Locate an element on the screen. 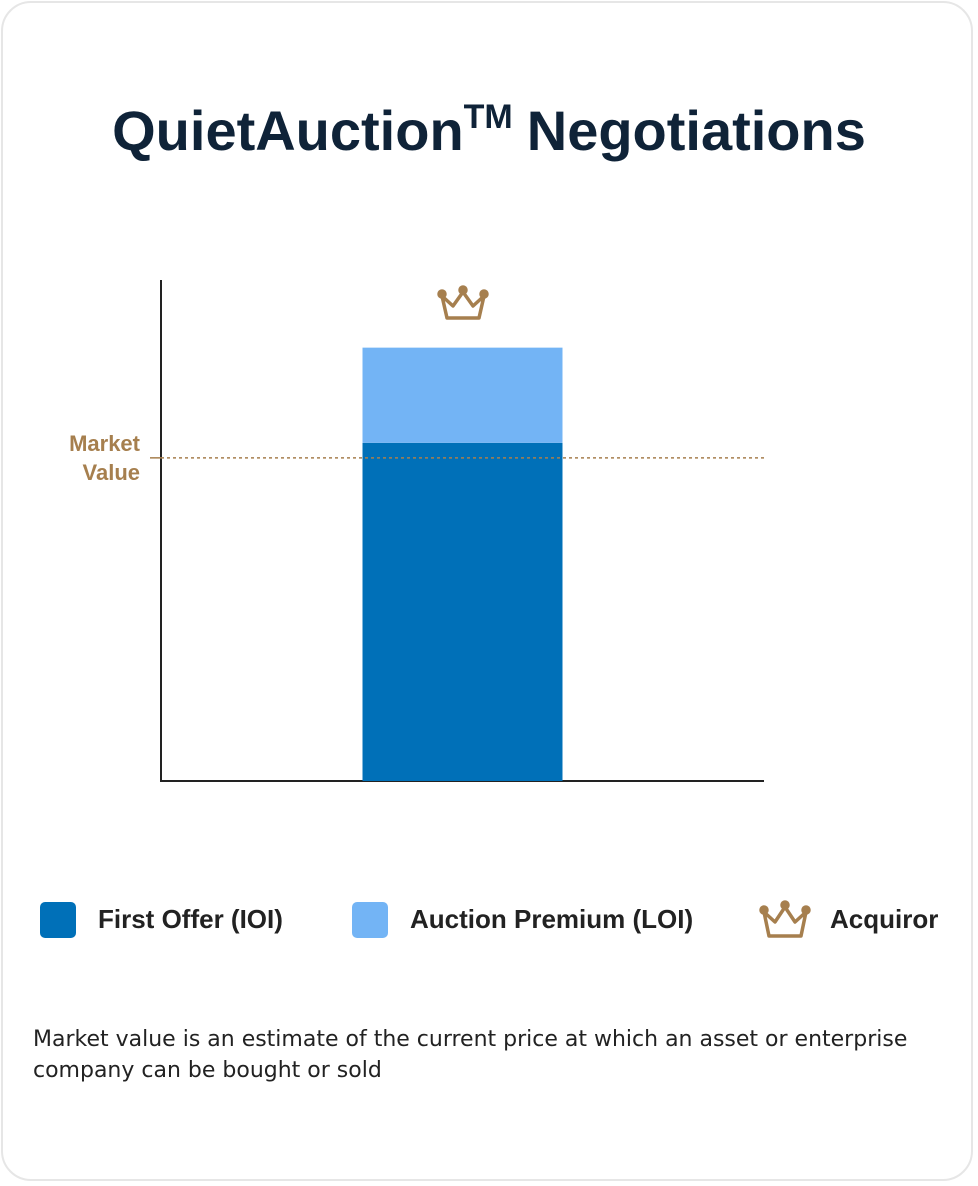  reference-label: Market Value is located at coordinates (104, 457).